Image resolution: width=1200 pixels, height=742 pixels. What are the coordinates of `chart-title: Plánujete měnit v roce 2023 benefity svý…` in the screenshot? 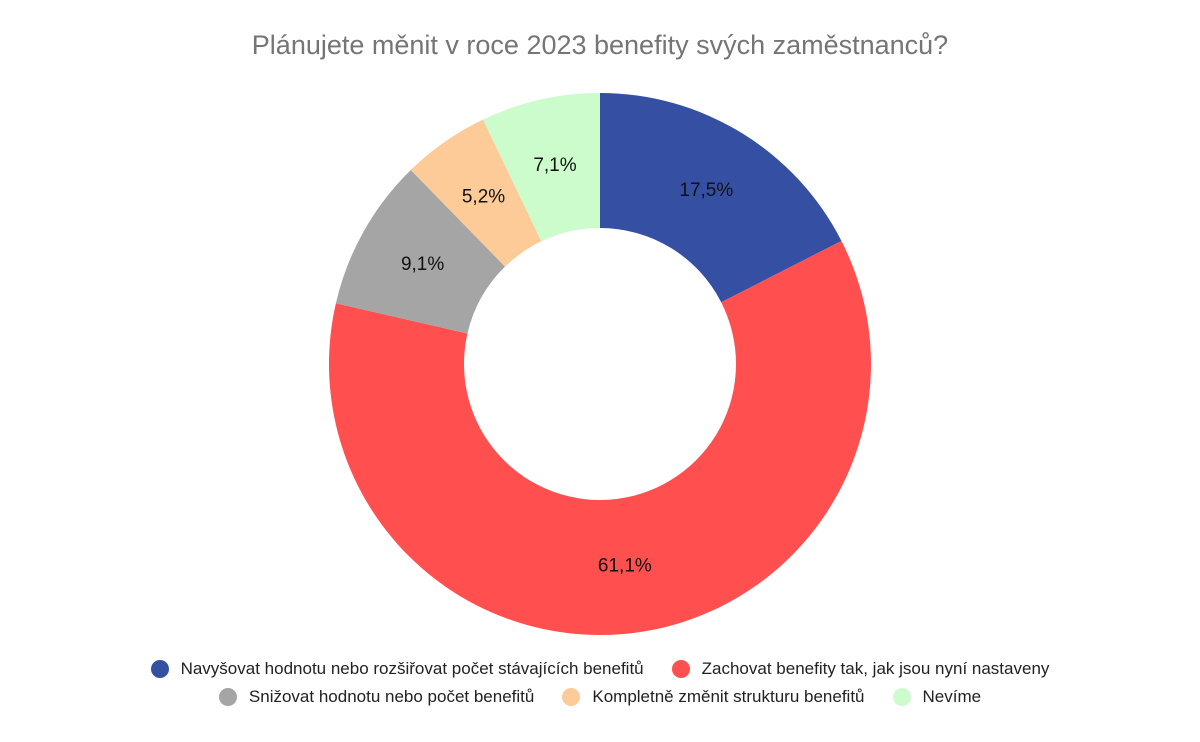 It's located at (600, 45).